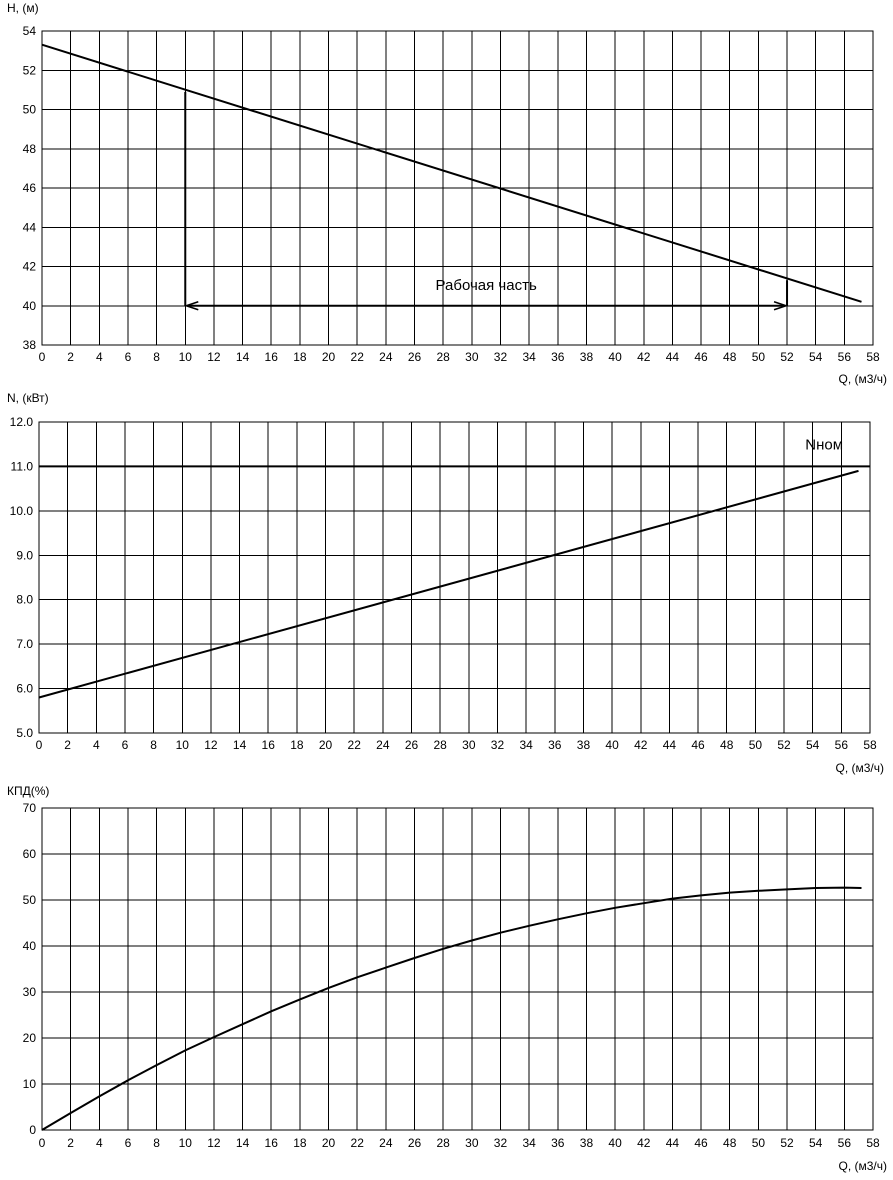 Image resolution: width=893 pixels, height=1180 pixels. What do you see at coordinates (30, 1038) in the screenshot?
I see `y-tick-label: 20` at bounding box center [30, 1038].